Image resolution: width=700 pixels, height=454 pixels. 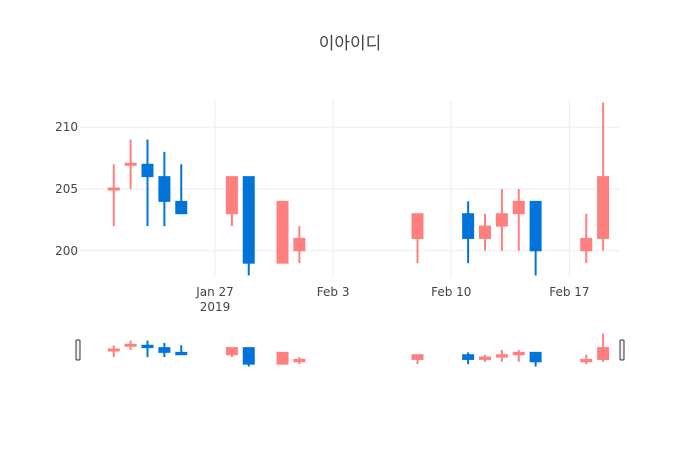 I want to click on chart-title: 이아이디, so click(x=350, y=44).